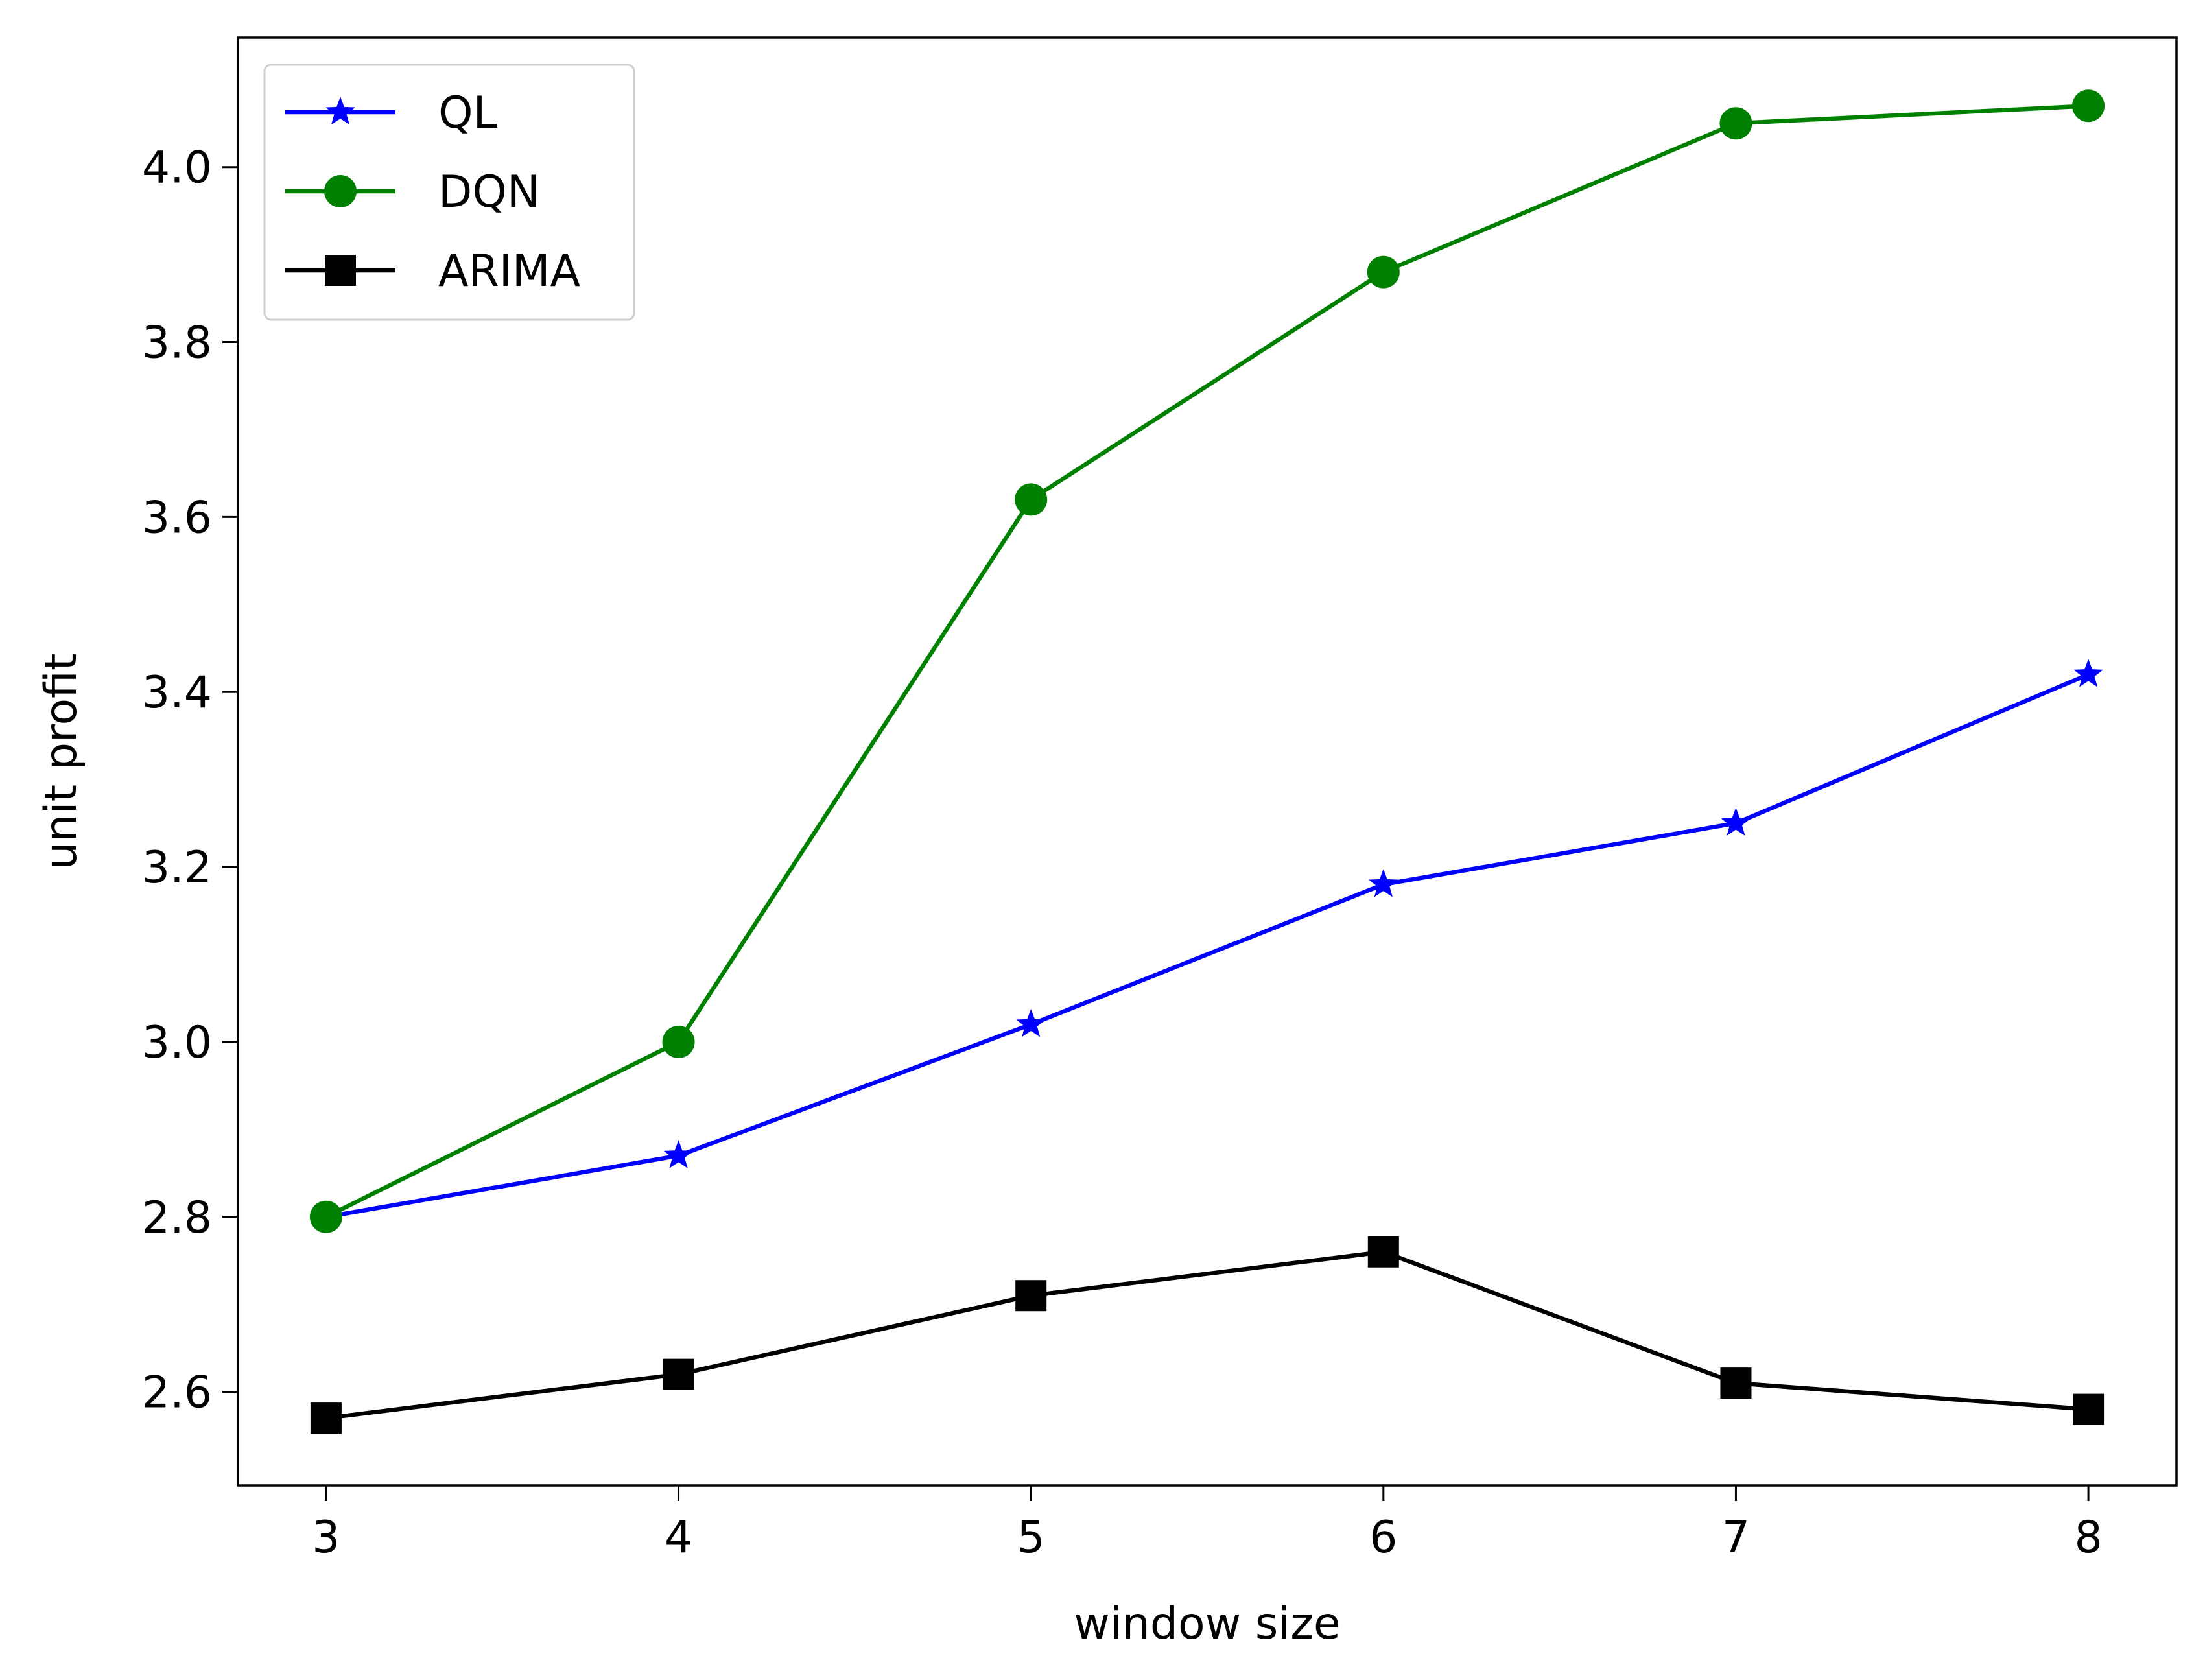  I want to click on y-axis: 2.6 2.8 3.0 3.2 3.4 3.6 3.8 4.0, so click(190, 781).